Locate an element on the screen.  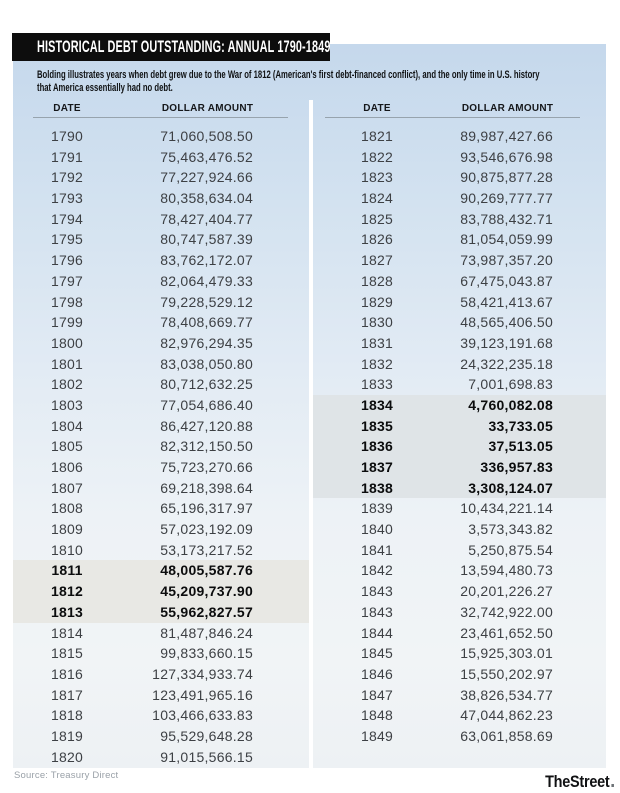
table-row: 1793 80,358,634.04 is located at coordinates (161, 198).